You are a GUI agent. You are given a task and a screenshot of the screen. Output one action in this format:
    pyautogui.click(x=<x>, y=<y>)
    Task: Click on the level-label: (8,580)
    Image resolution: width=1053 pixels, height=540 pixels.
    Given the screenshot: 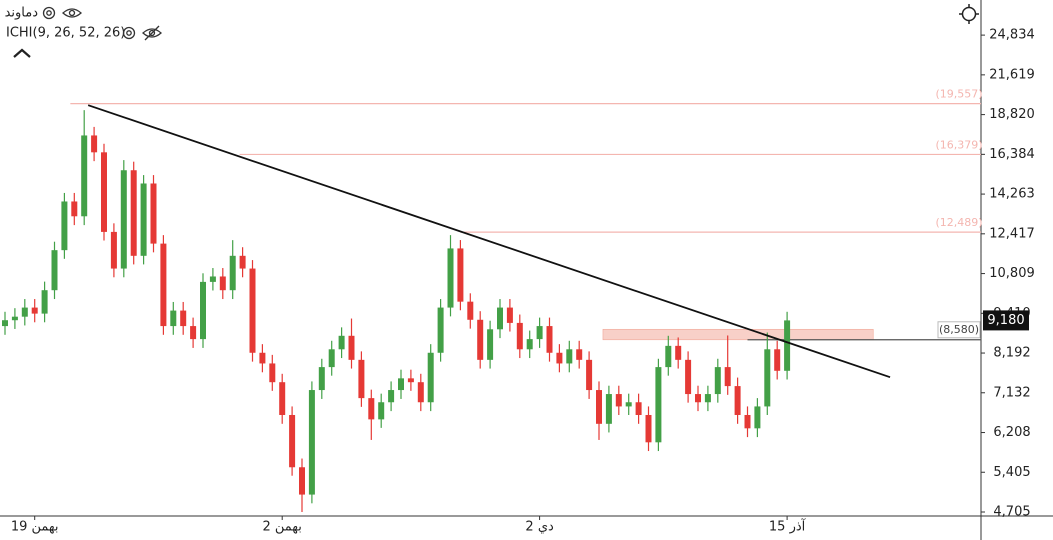 What is the action you would take?
    pyautogui.click(x=959, y=329)
    